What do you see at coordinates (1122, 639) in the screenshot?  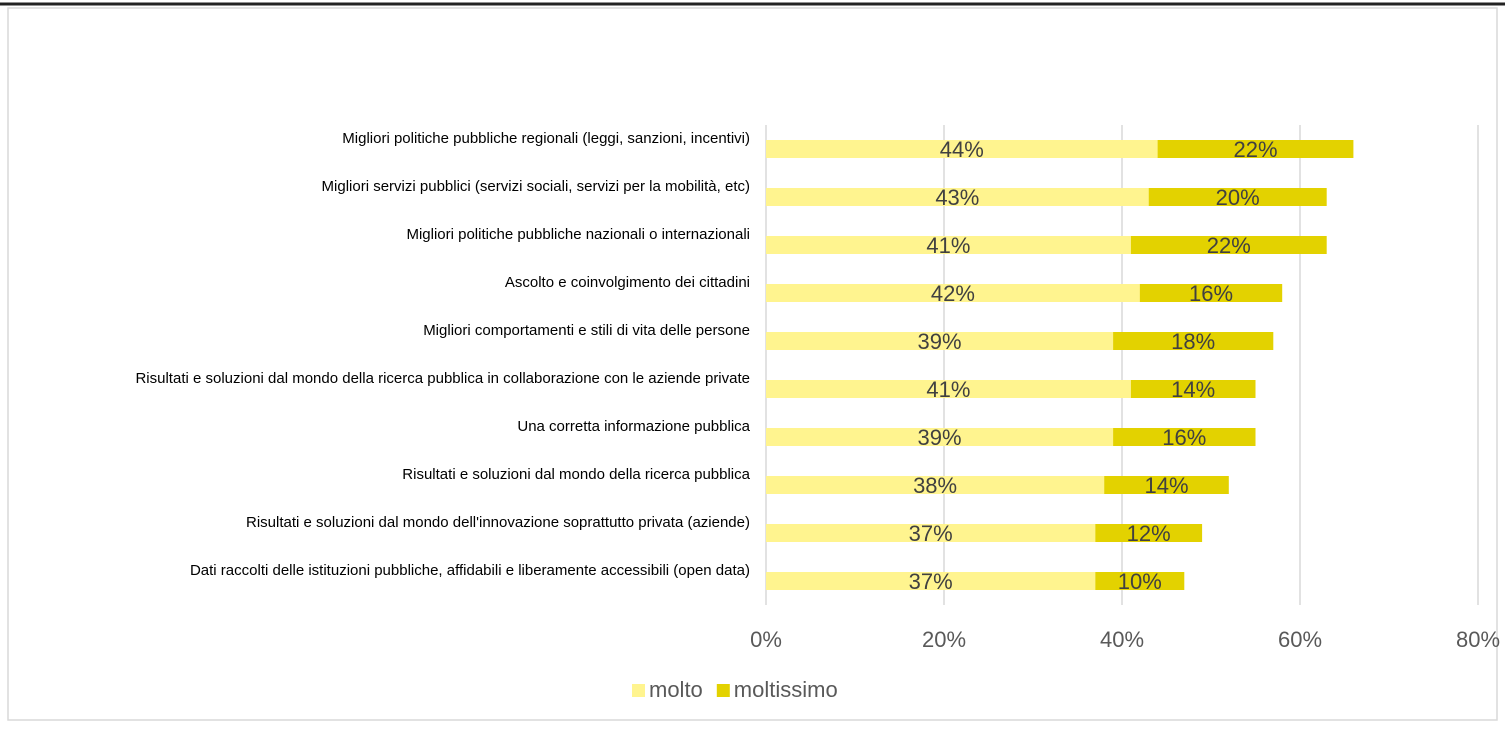 I see `x-tick-label: 40%` at bounding box center [1122, 639].